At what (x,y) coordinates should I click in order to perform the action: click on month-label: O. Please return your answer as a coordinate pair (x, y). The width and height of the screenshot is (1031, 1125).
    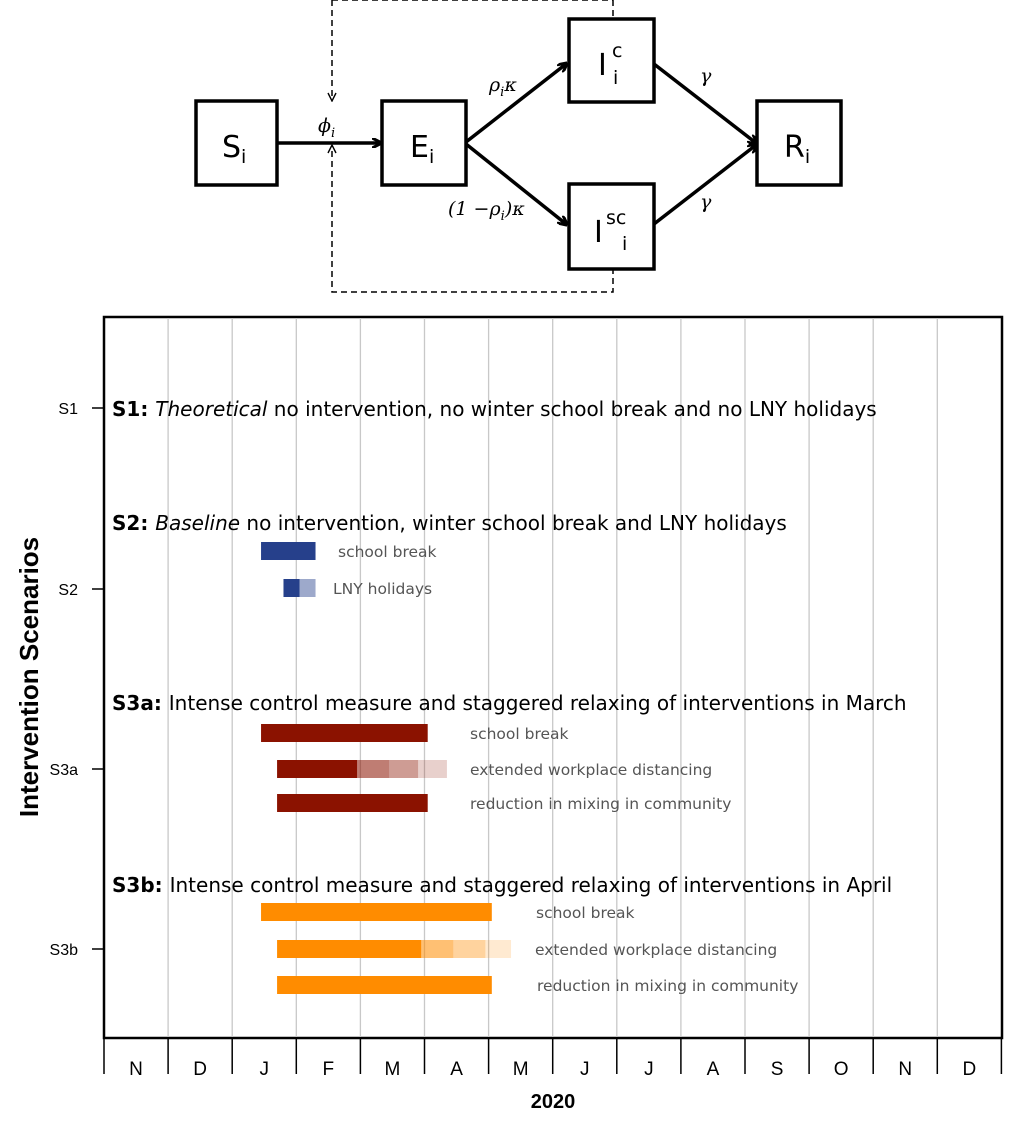
    Looking at the image, I should click on (841, 1069).